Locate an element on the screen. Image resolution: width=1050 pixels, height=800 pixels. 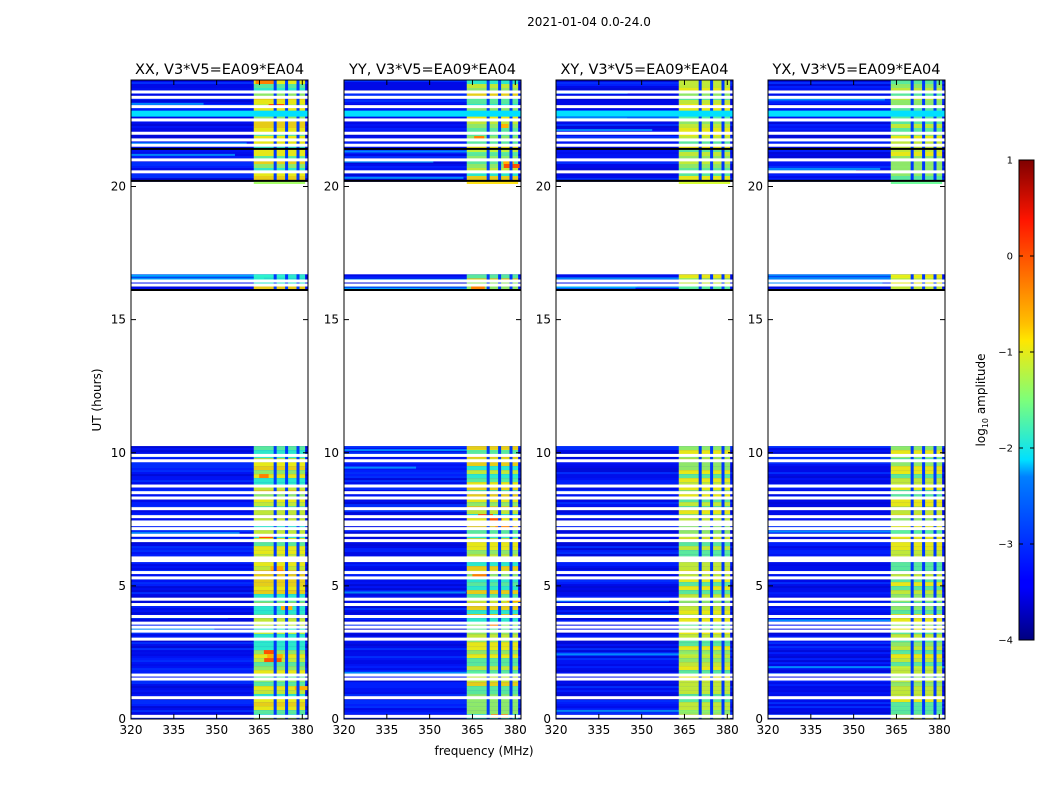
x-tick-label: 365 is located at coordinates (684, 730).